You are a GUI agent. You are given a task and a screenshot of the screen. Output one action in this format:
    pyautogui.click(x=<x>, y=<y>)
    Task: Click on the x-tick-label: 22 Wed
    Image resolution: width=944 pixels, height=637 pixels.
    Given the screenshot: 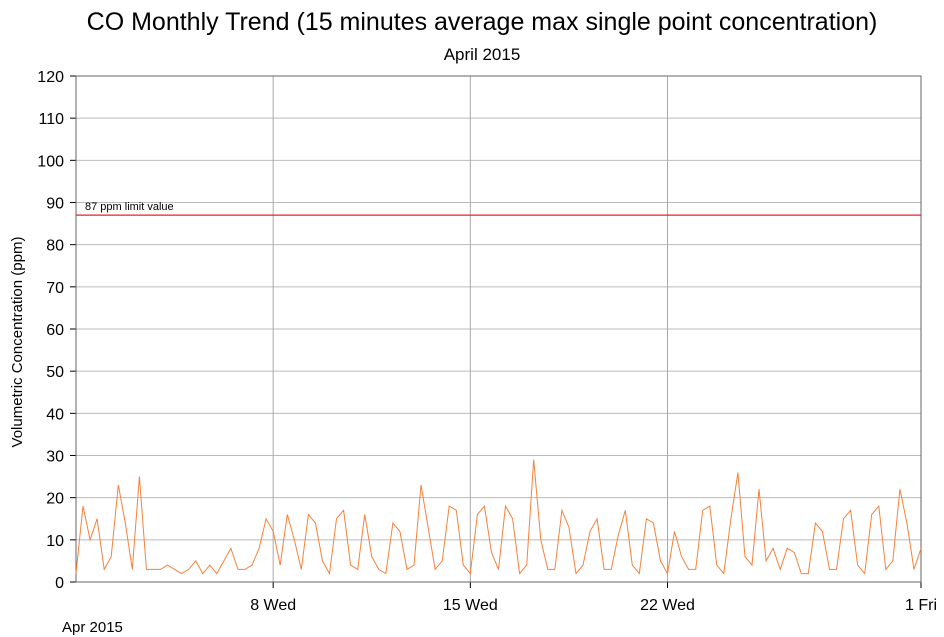 What is the action you would take?
    pyautogui.click(x=667, y=605)
    